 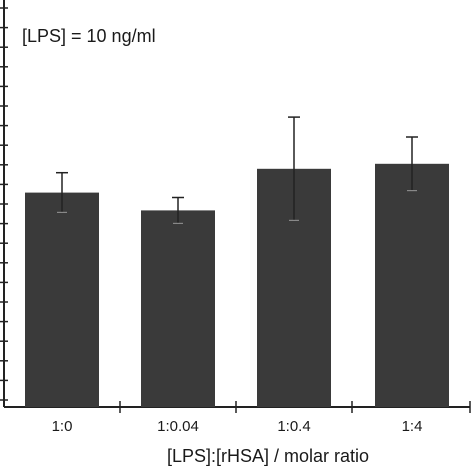 What do you see at coordinates (89, 36) in the screenshot?
I see `chart-annotation: [LPS] = 10 ng/ml` at bounding box center [89, 36].